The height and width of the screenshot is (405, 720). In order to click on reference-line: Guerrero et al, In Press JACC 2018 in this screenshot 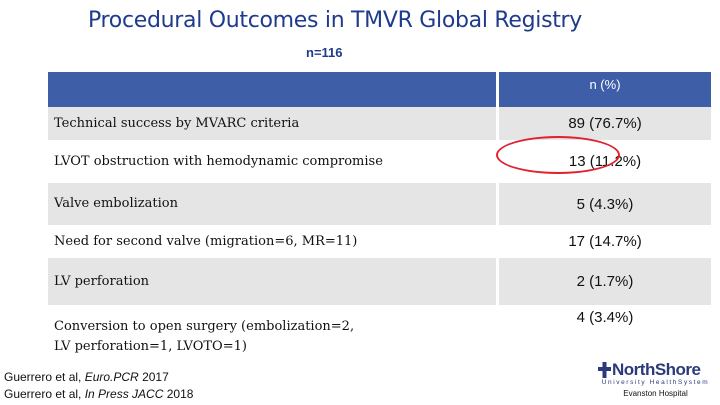, I will do `click(99, 394)`.